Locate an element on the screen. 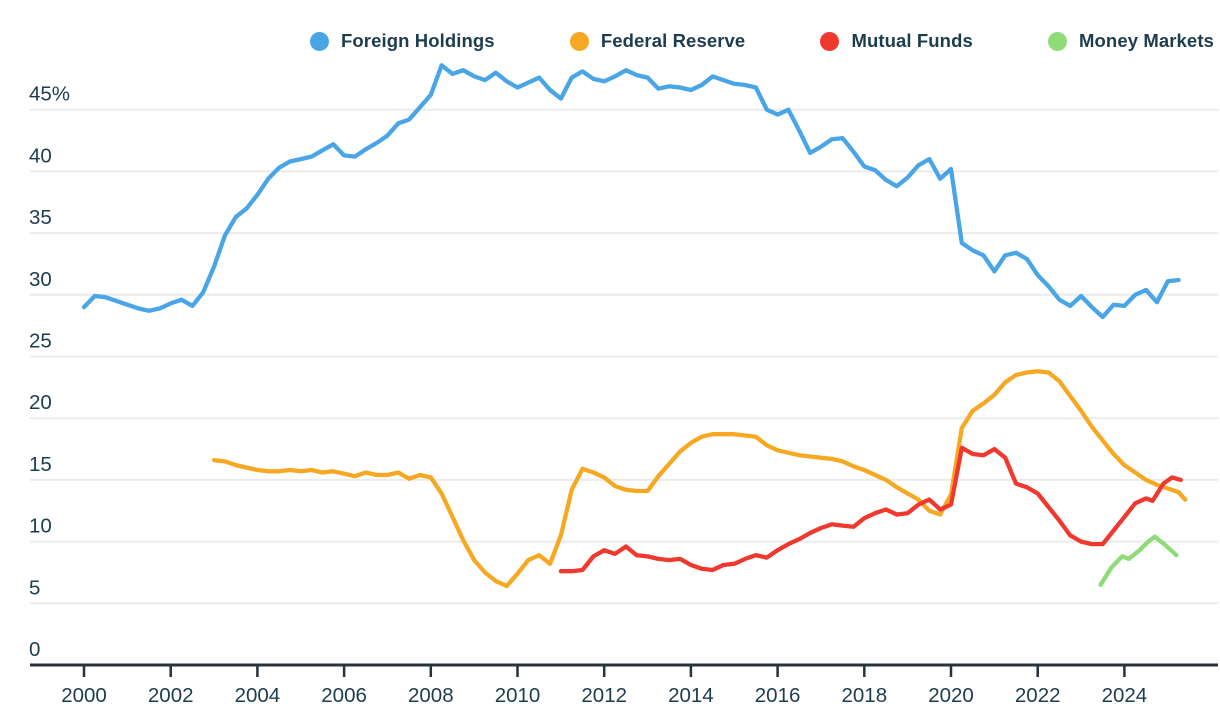 This screenshot has height=728, width=1220. legend-label-federal-reserve: Federal Reserve is located at coordinates (673, 40).